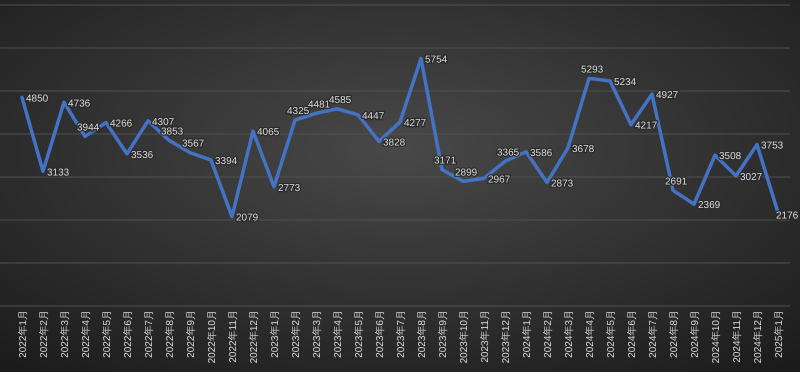  Describe the element at coordinates (233, 336) in the screenshot. I see `x-tick-label: 2022年11月` at that location.